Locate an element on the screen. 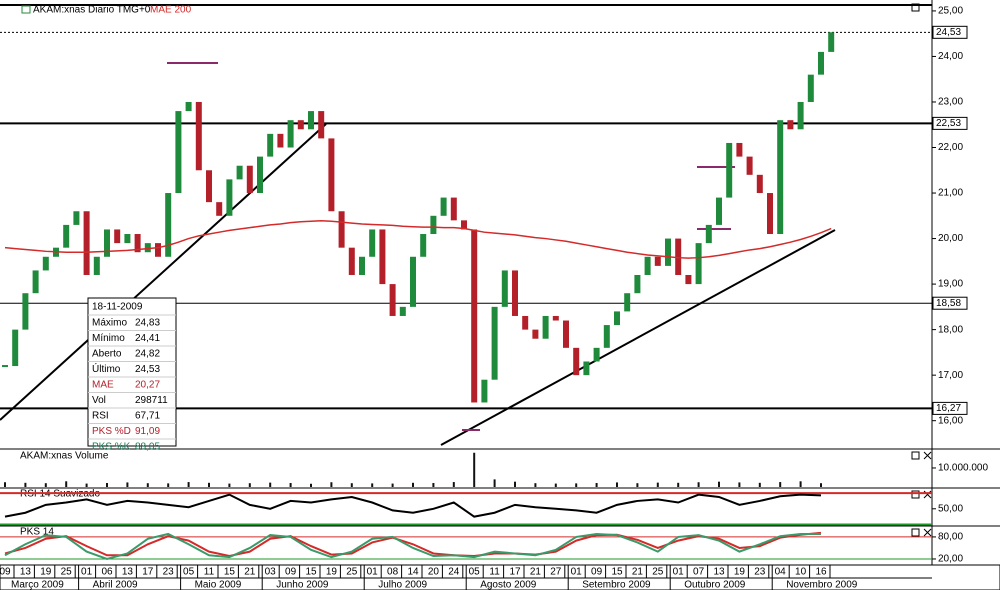 The image size is (1000, 590). x-tick-label: 10 is located at coordinates (801, 572).